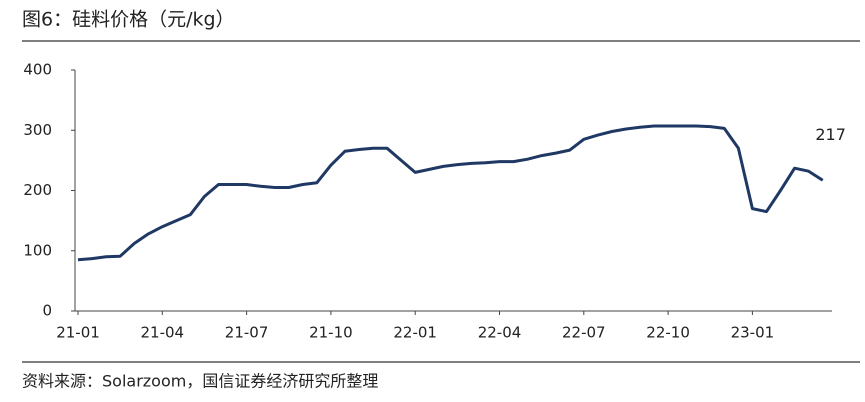 Image resolution: width=865 pixels, height=402 pixels. What do you see at coordinates (163, 333) in the screenshot?
I see `x-tick-label: 21-04` at bounding box center [163, 333].